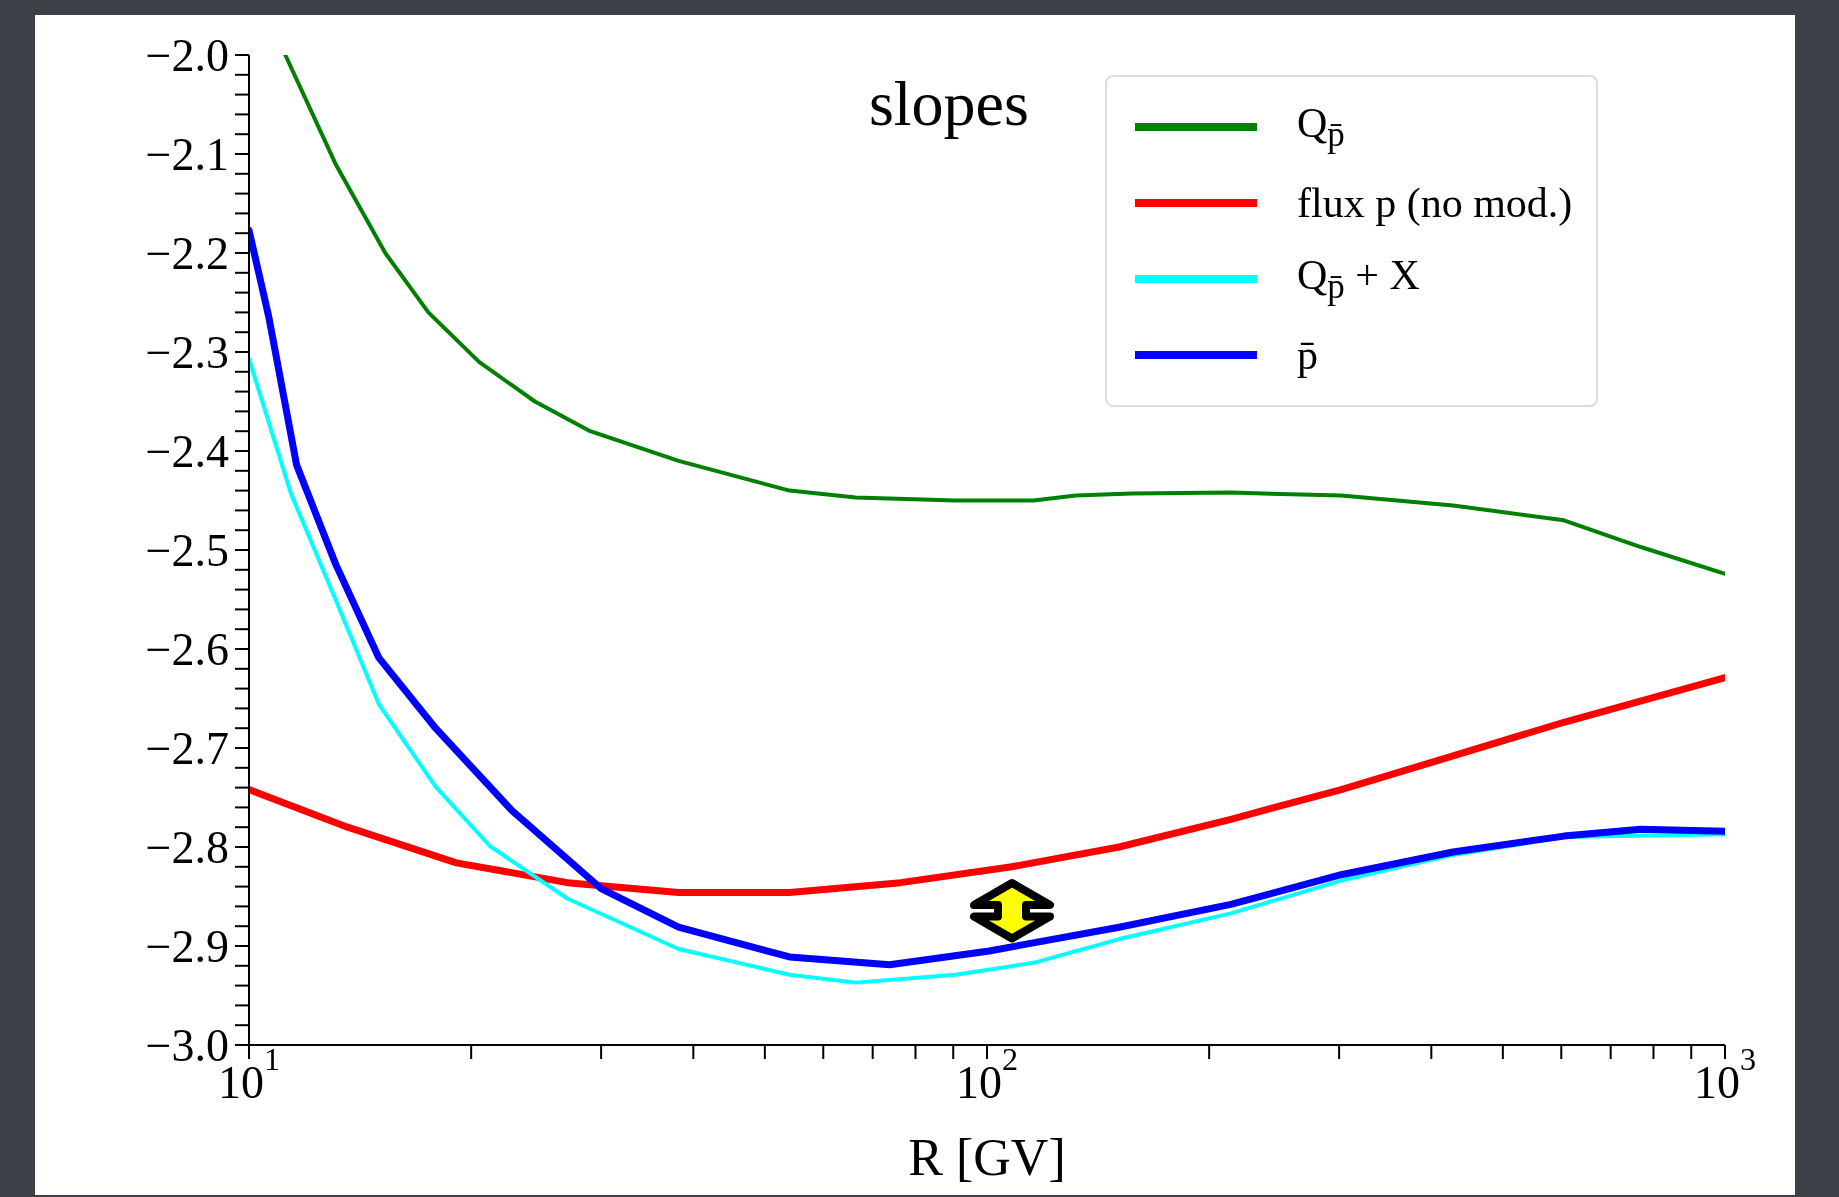  I want to click on legend-label: Q$_{p̄}$ + X, so click(1358, 279).